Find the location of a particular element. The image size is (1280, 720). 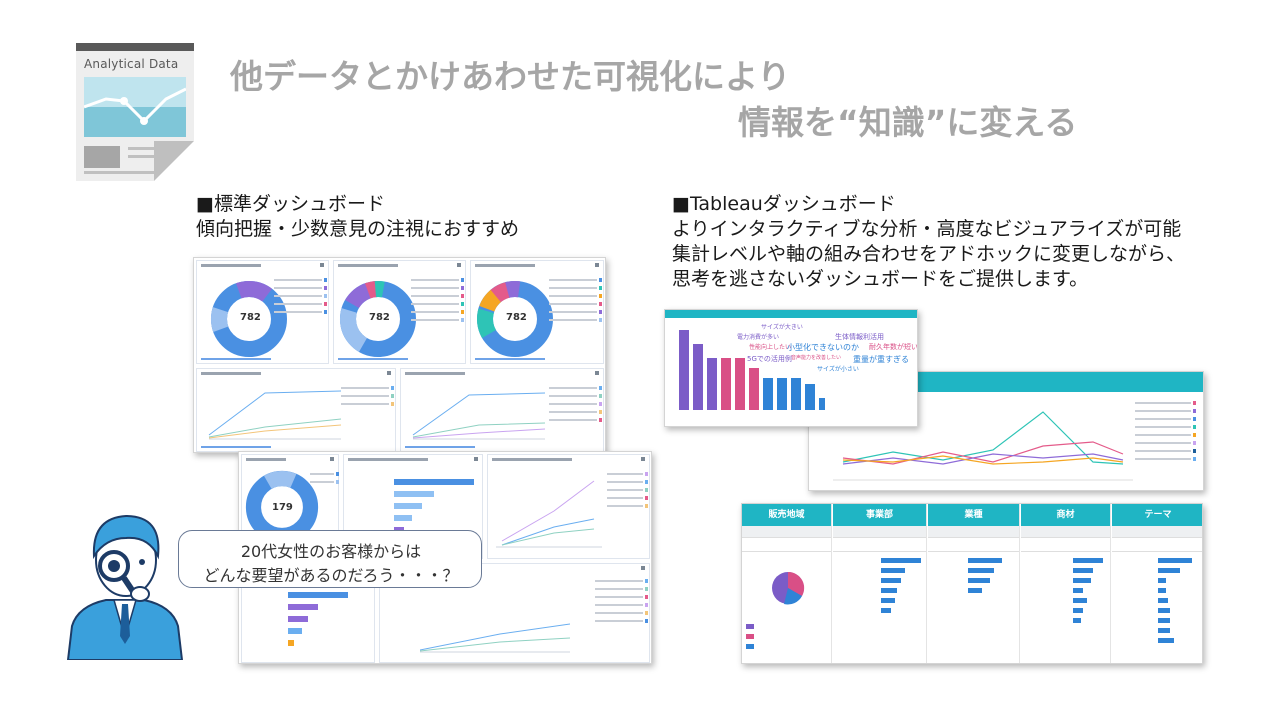

tableau-description-line1: よりインタラクティブな分析・高度なビジュアライズが可能 is located at coordinates (927, 229).